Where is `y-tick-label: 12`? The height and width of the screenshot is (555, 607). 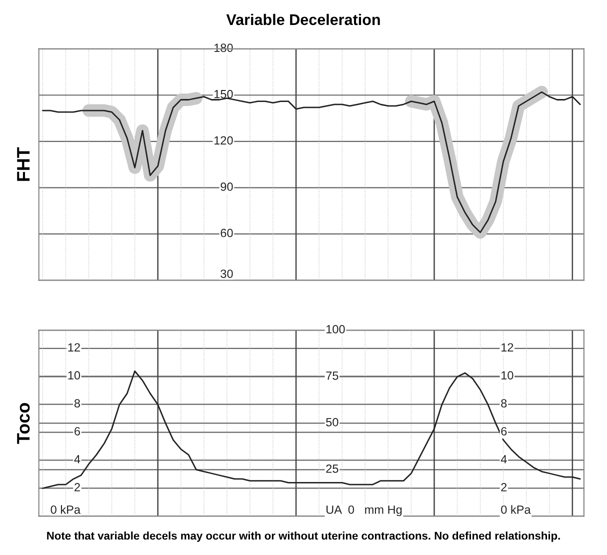 y-tick-label: 12 is located at coordinates (74, 347).